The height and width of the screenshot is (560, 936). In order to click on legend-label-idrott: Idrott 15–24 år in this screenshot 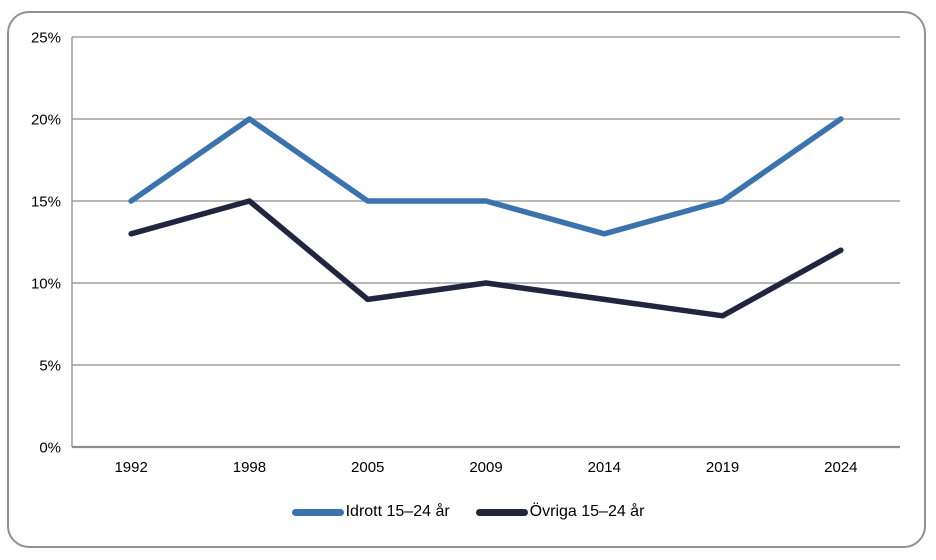, I will do `click(397, 511)`.